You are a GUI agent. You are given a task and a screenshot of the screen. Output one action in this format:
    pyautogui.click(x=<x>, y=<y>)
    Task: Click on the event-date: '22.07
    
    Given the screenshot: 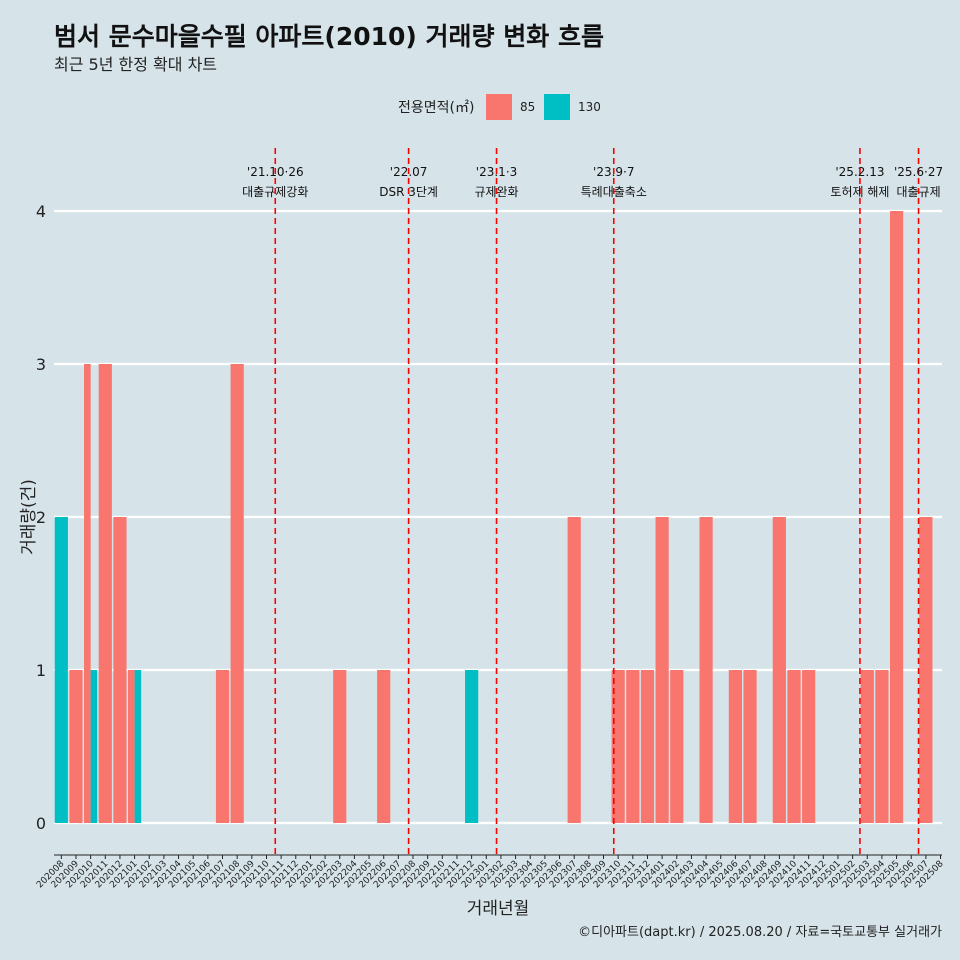 What is the action you would take?
    pyautogui.click(x=409, y=172)
    